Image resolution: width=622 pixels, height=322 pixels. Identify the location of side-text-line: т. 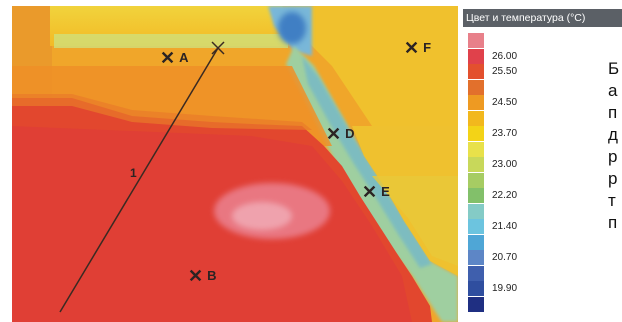
(612, 200).